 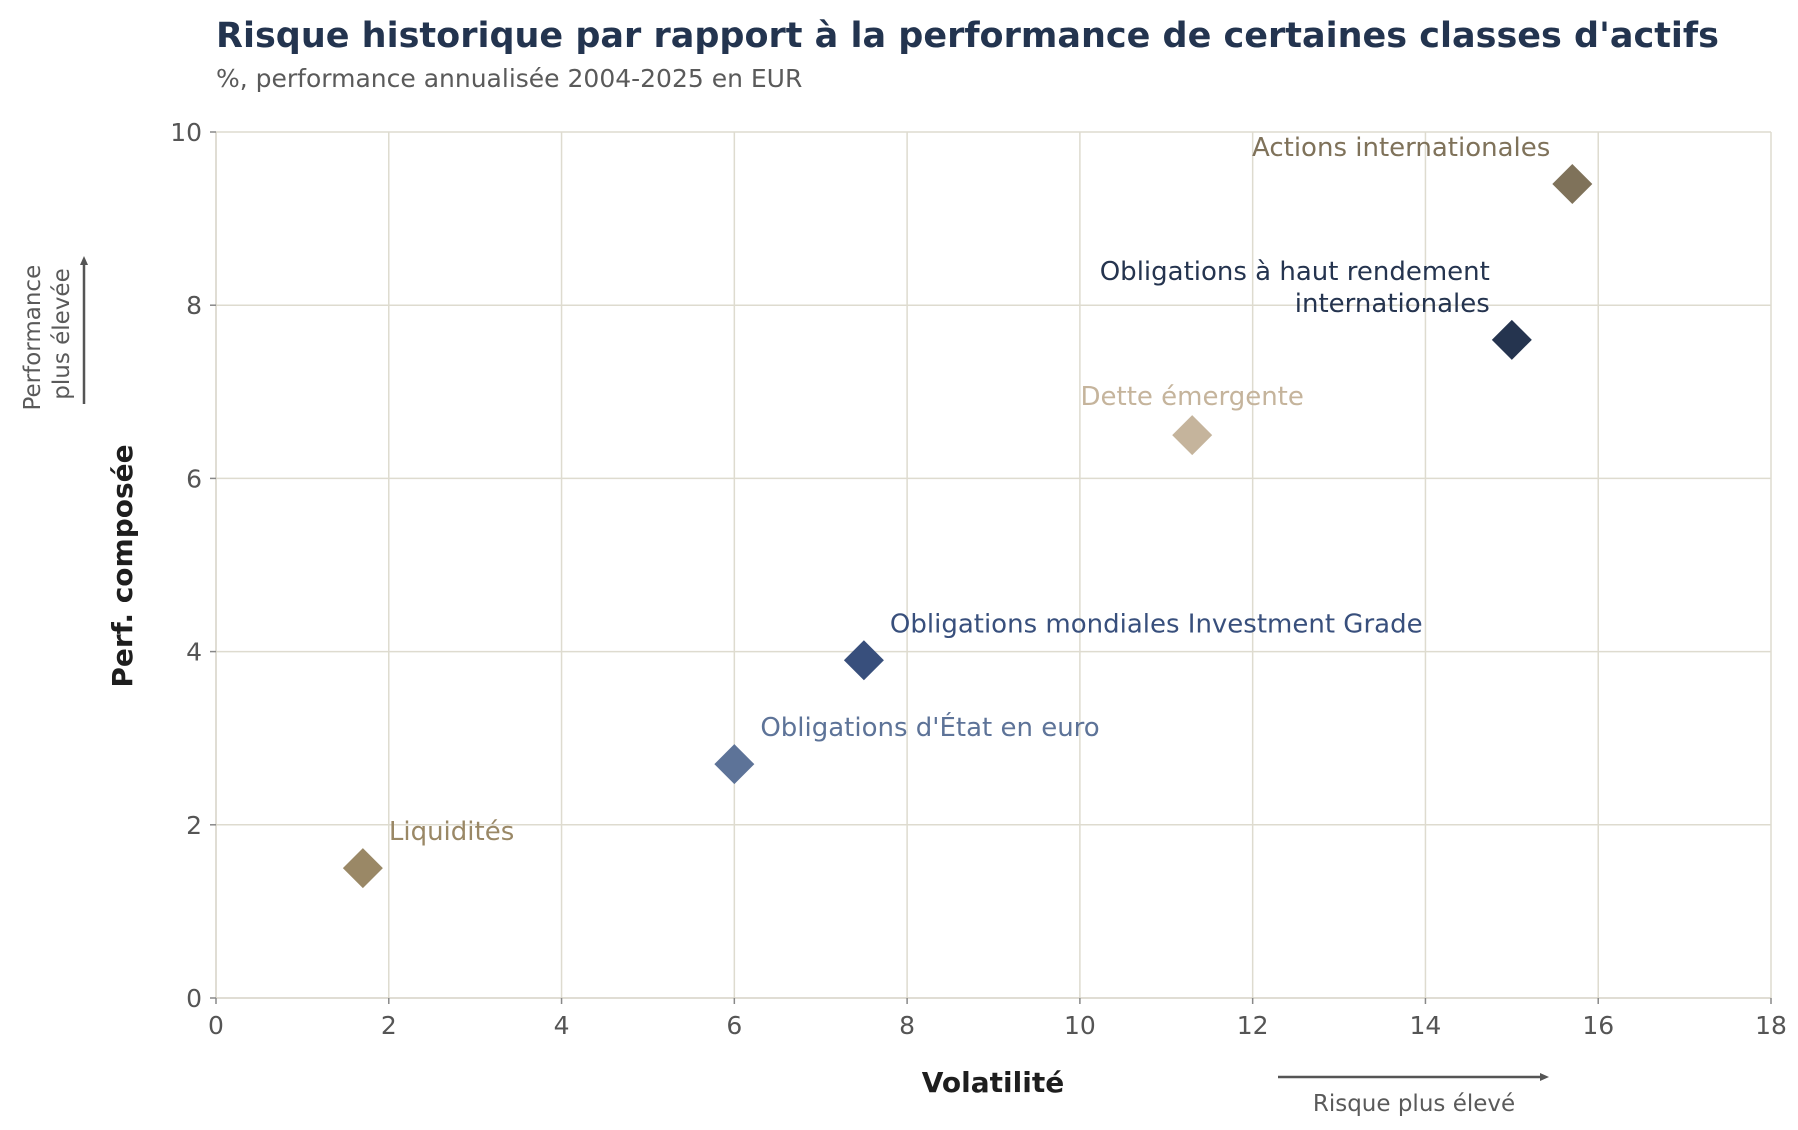 I want to click on x-hint-label: Risque plus élevé, so click(x=1414, y=1104).